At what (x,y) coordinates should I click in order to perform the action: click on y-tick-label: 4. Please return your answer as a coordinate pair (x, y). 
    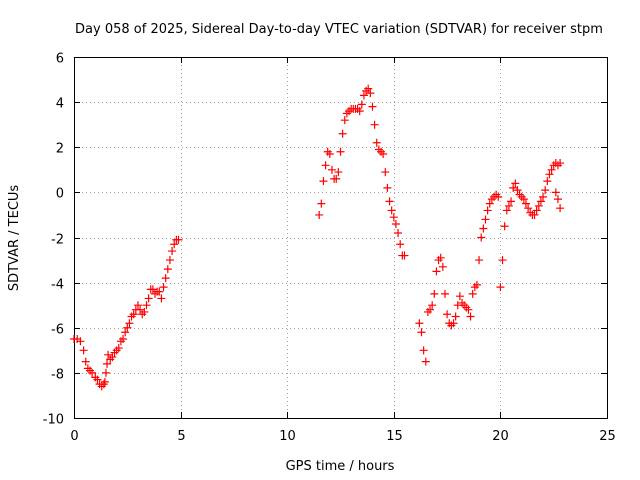
    Looking at the image, I should click on (60, 104).